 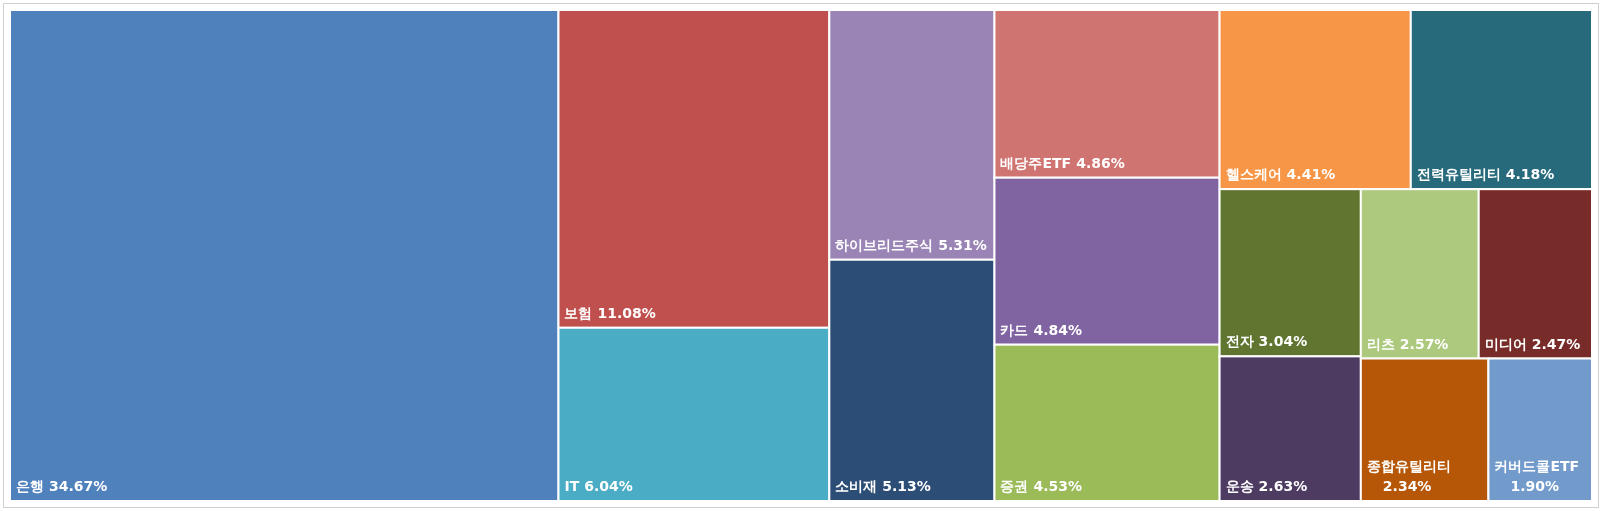 I want to click on category-label: IT, so click(x=572, y=486).